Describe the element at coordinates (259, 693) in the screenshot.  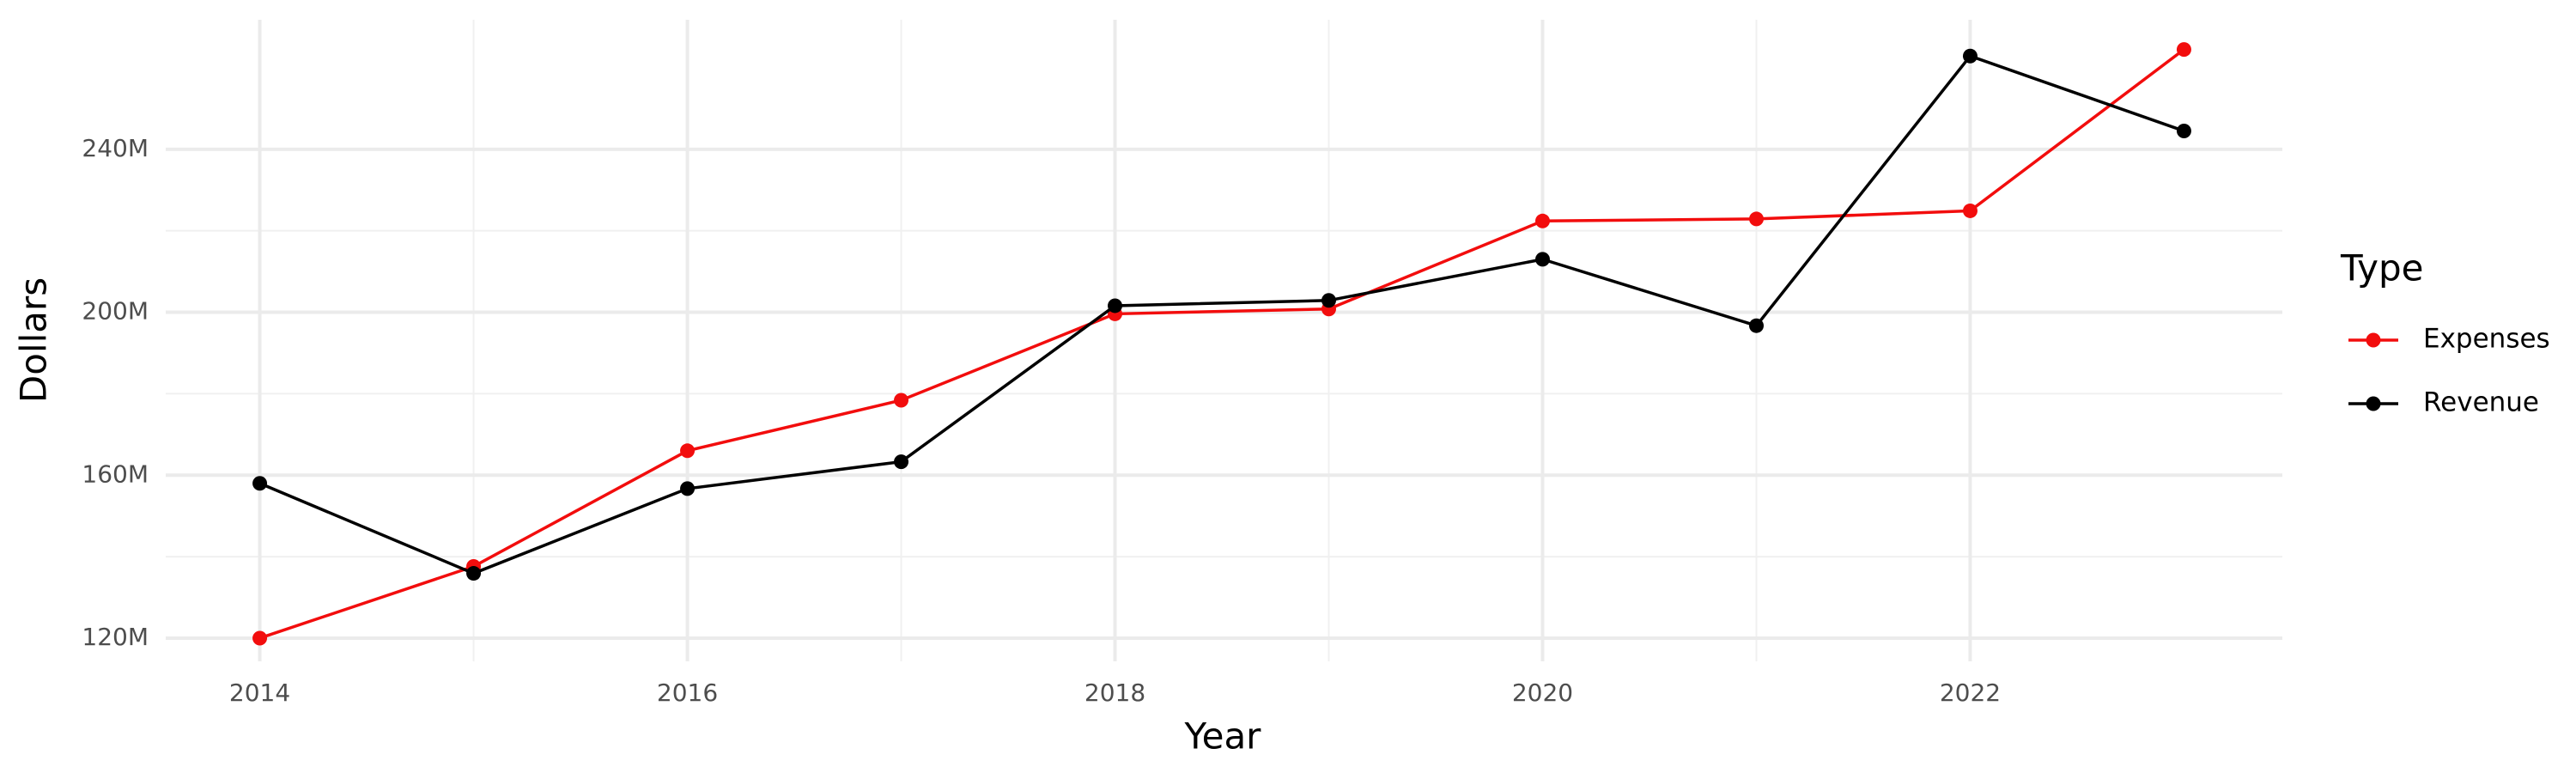
I see `x-tick-label: 2014` at that location.